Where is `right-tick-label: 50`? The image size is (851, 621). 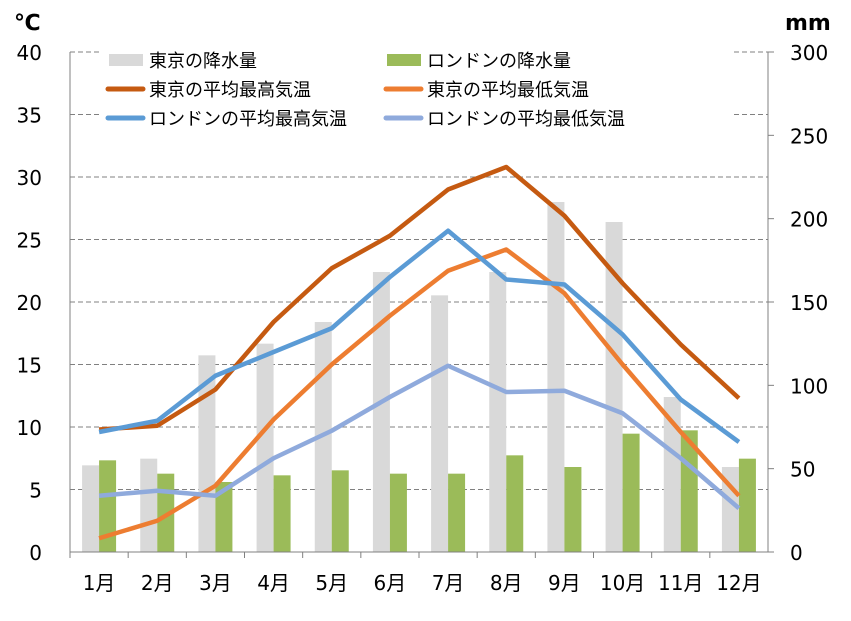 right-tick-label: 50 is located at coordinates (802, 470).